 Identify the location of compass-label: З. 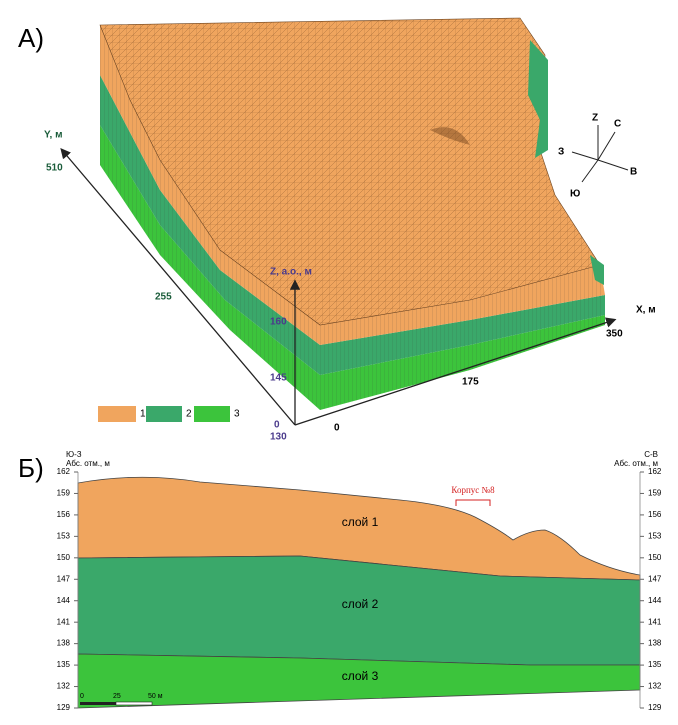
(561, 152).